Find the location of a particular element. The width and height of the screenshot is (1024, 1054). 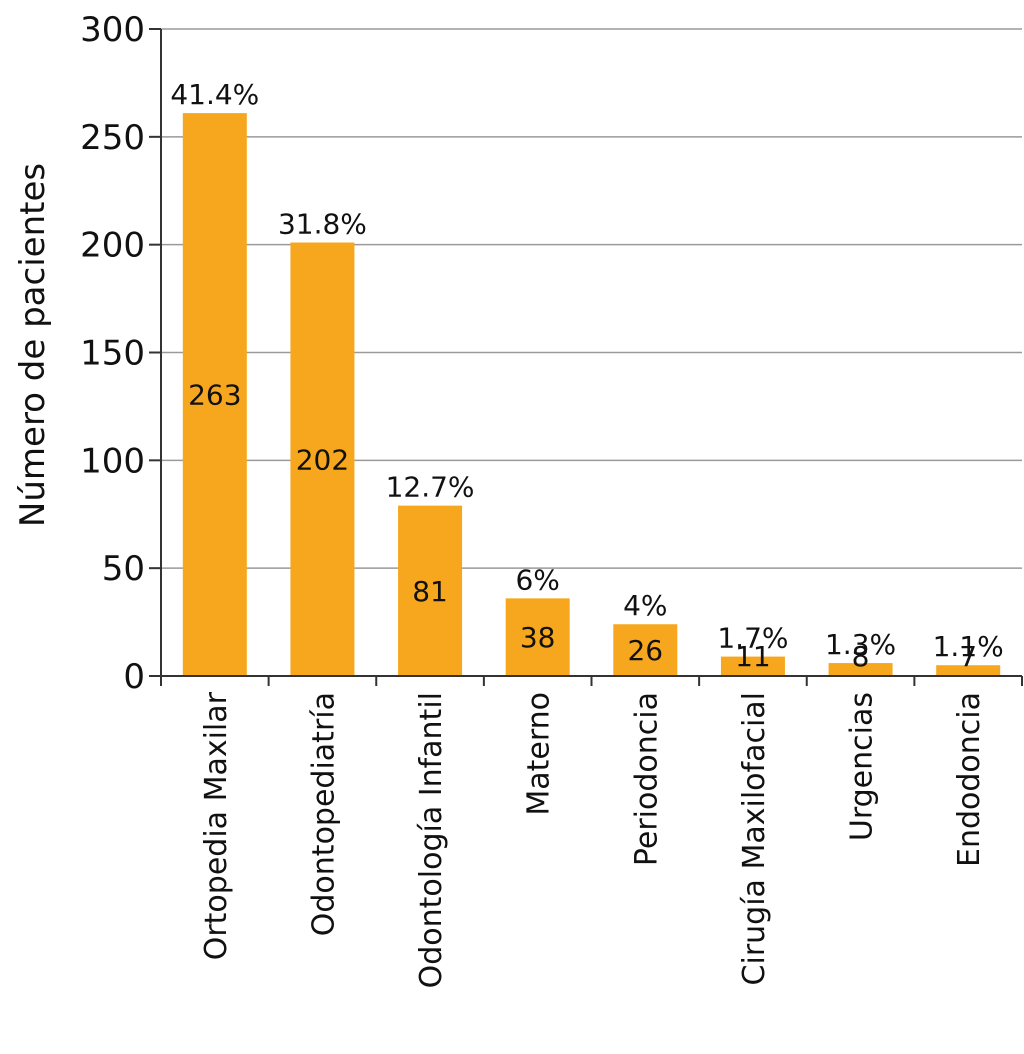

percent-label: 1.1% is located at coordinates (968, 646).